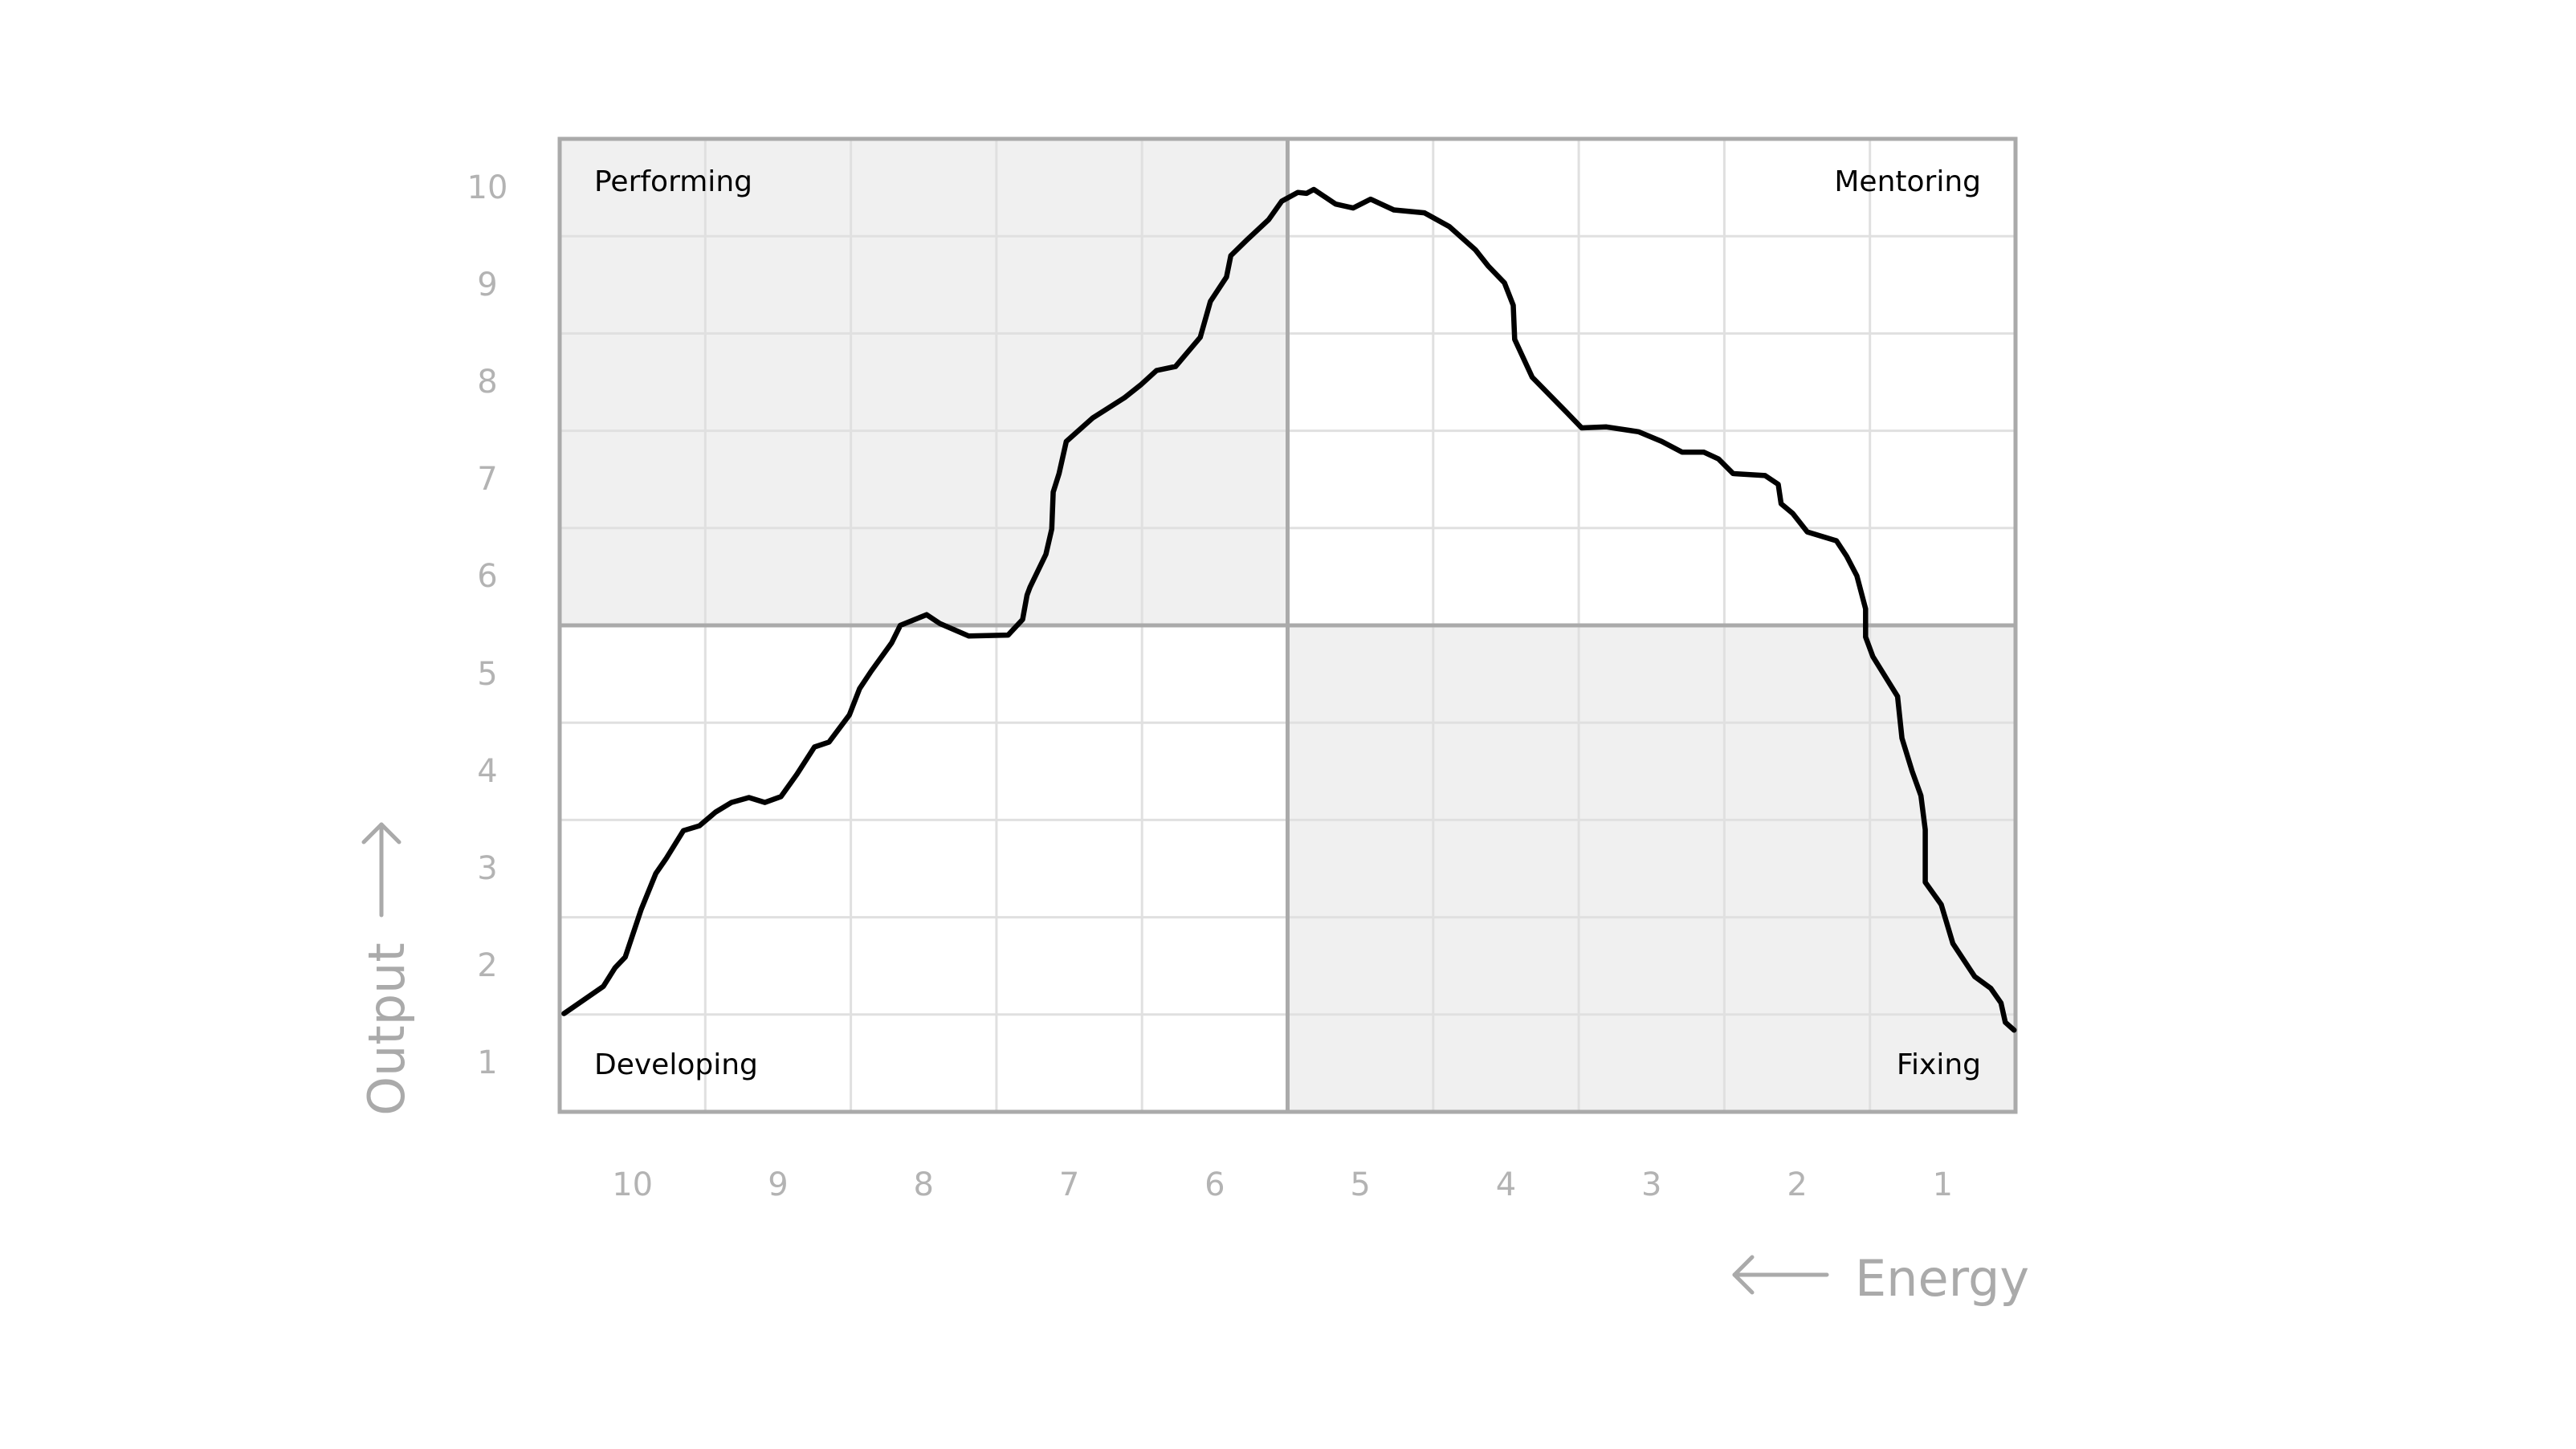 The image size is (2576, 1449). Describe the element at coordinates (487, 1063) in the screenshot. I see `y-tick-label: 1` at that location.